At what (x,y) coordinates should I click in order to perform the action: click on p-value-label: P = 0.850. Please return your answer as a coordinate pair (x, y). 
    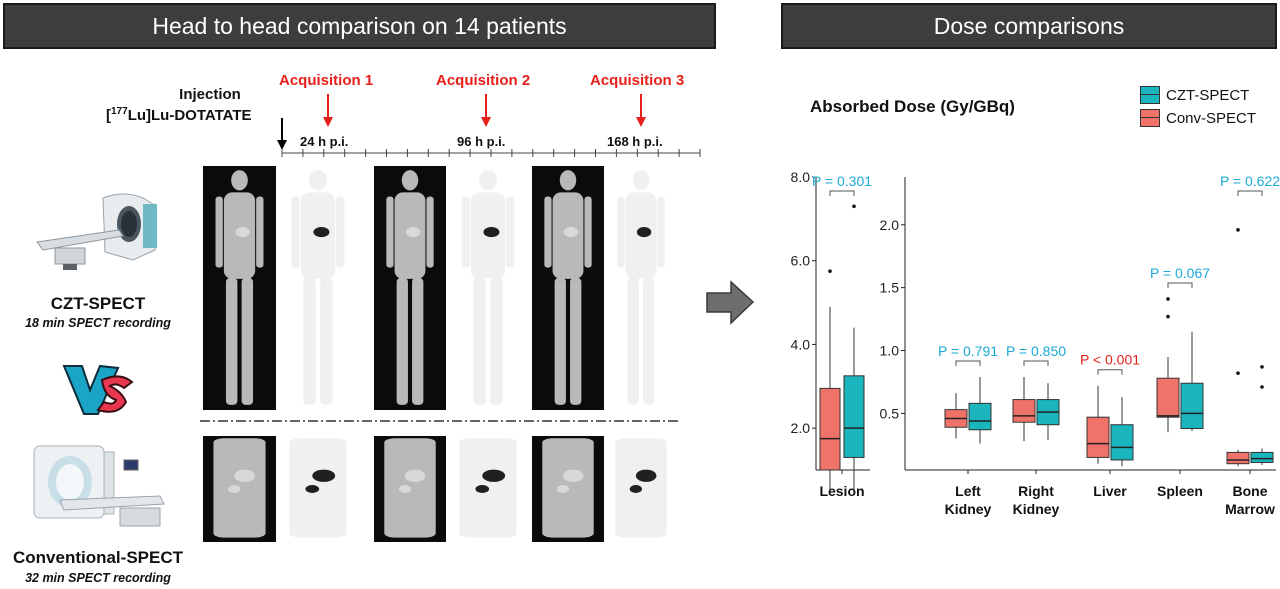
    Looking at the image, I should click on (1036, 351).